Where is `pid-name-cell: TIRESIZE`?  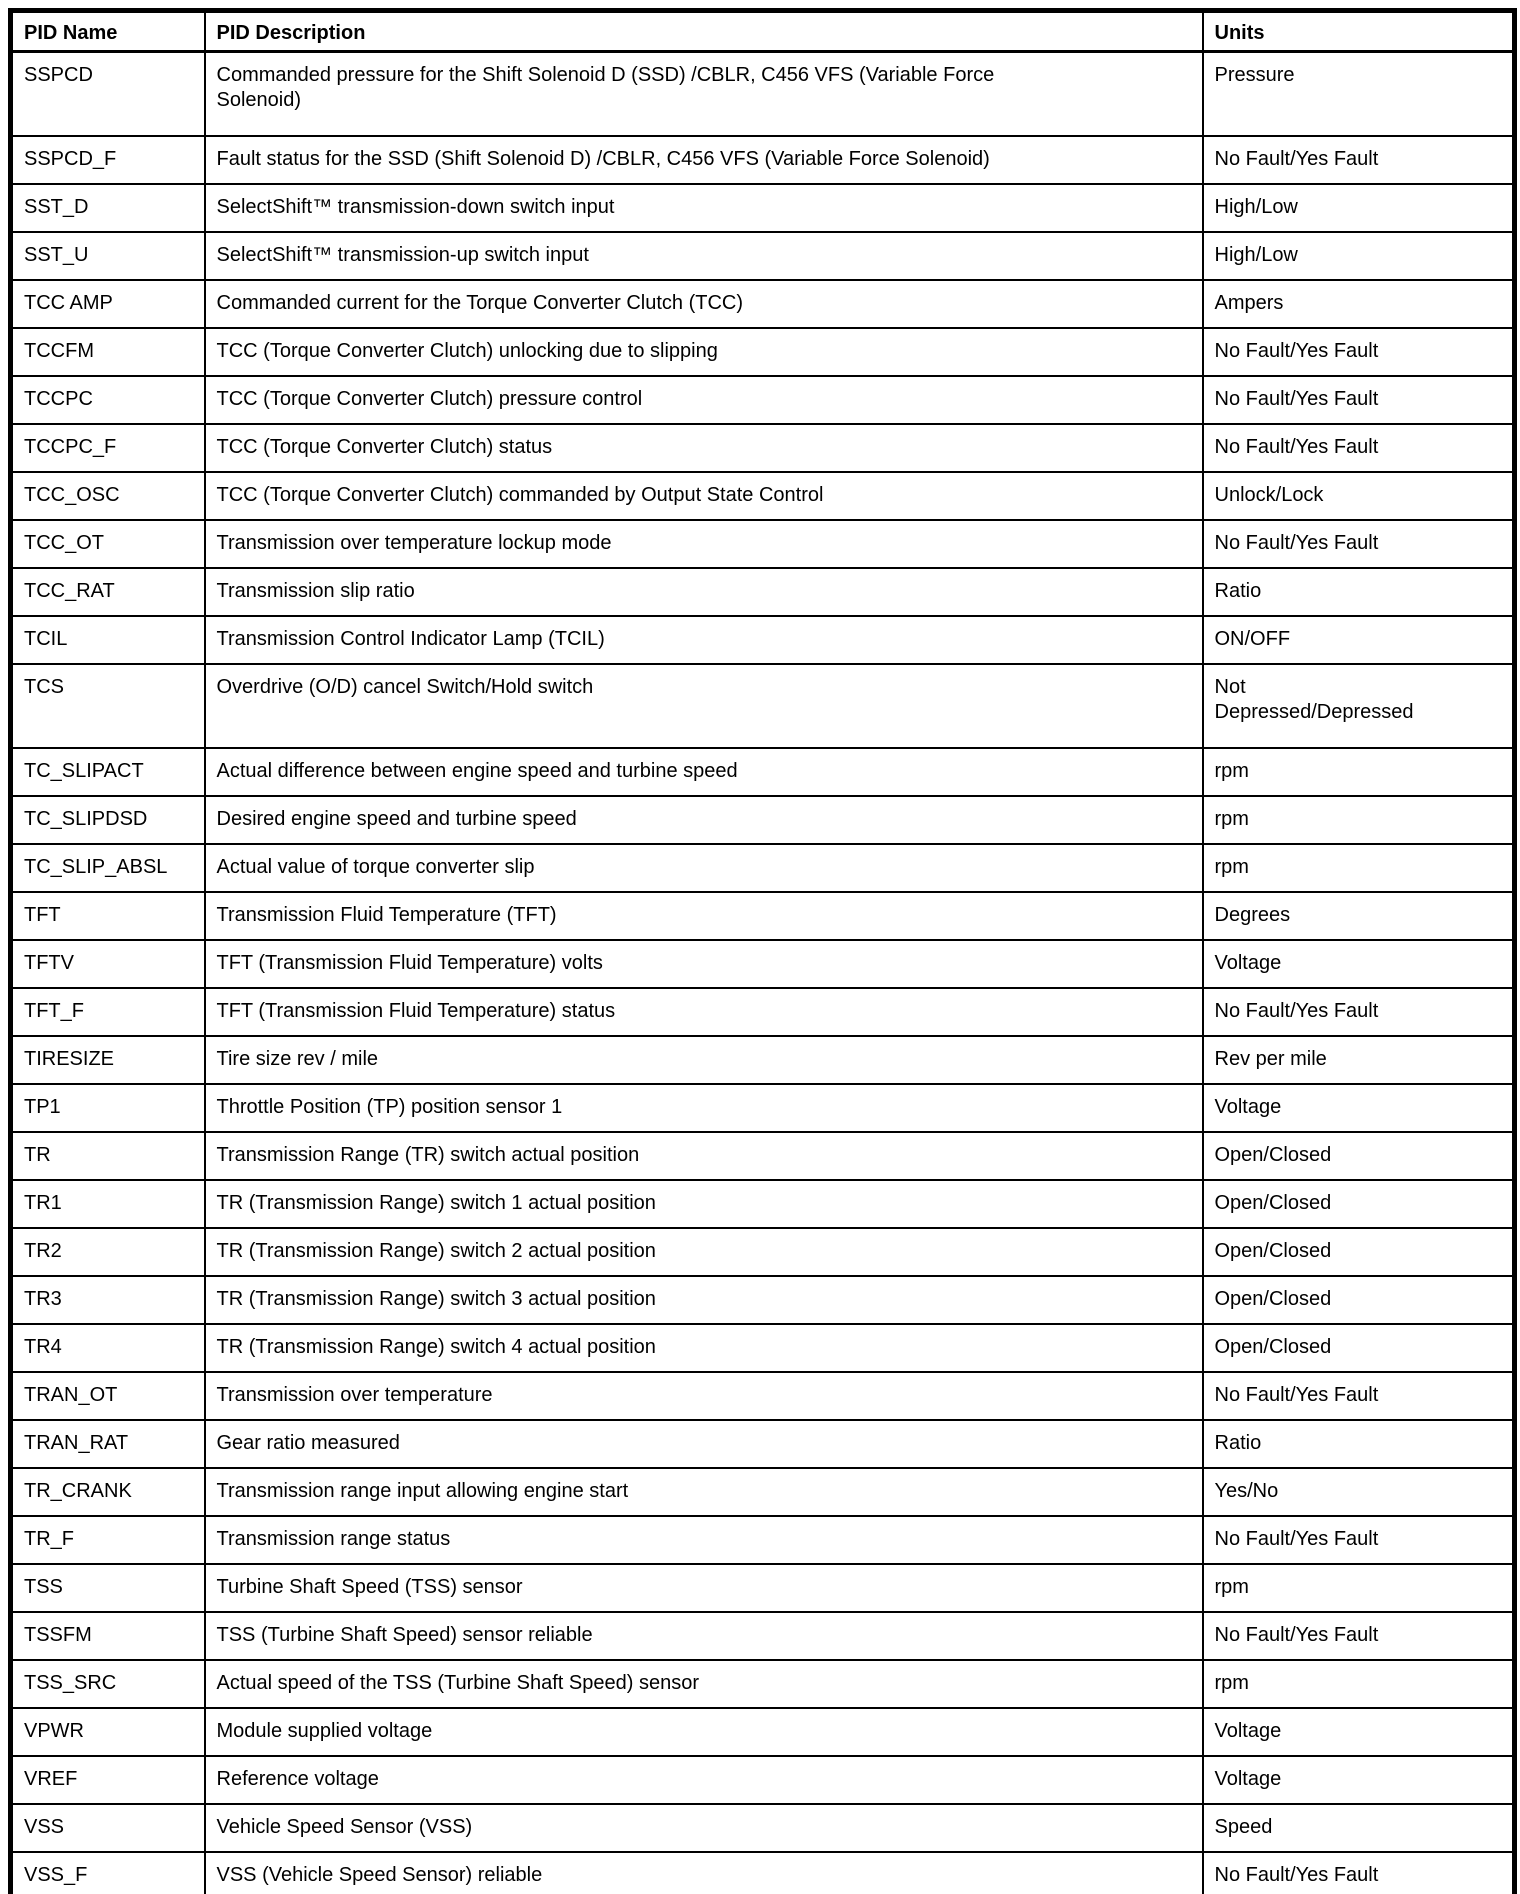 pid-name-cell: TIRESIZE is located at coordinates (107, 1059).